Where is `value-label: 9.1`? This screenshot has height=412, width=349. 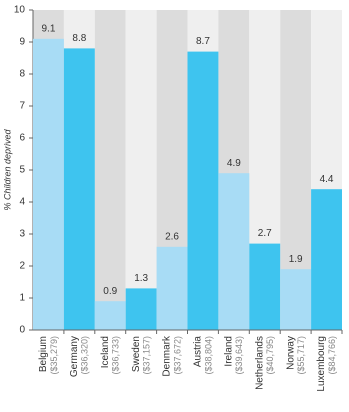 value-label: 9.1 is located at coordinates (48, 28).